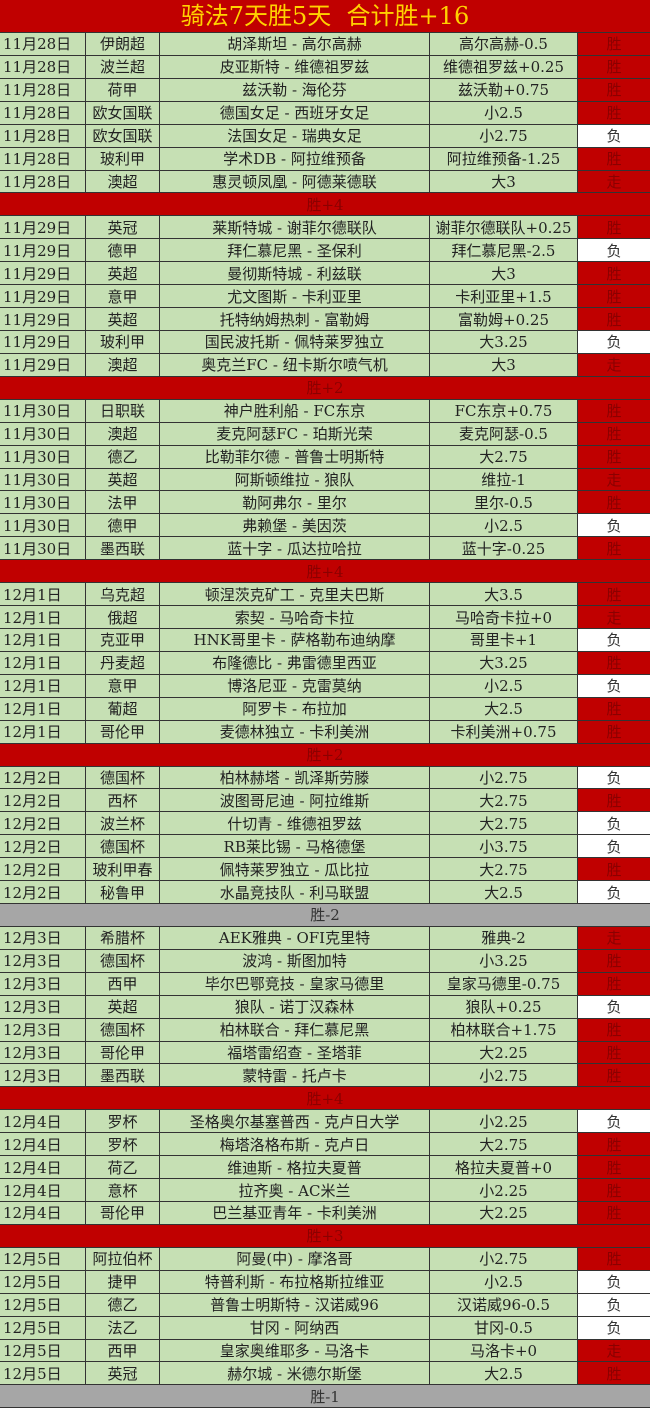 This screenshot has height=1408, width=650. What do you see at coordinates (123, 227) in the screenshot?
I see `league-cell: 英冠` at bounding box center [123, 227].